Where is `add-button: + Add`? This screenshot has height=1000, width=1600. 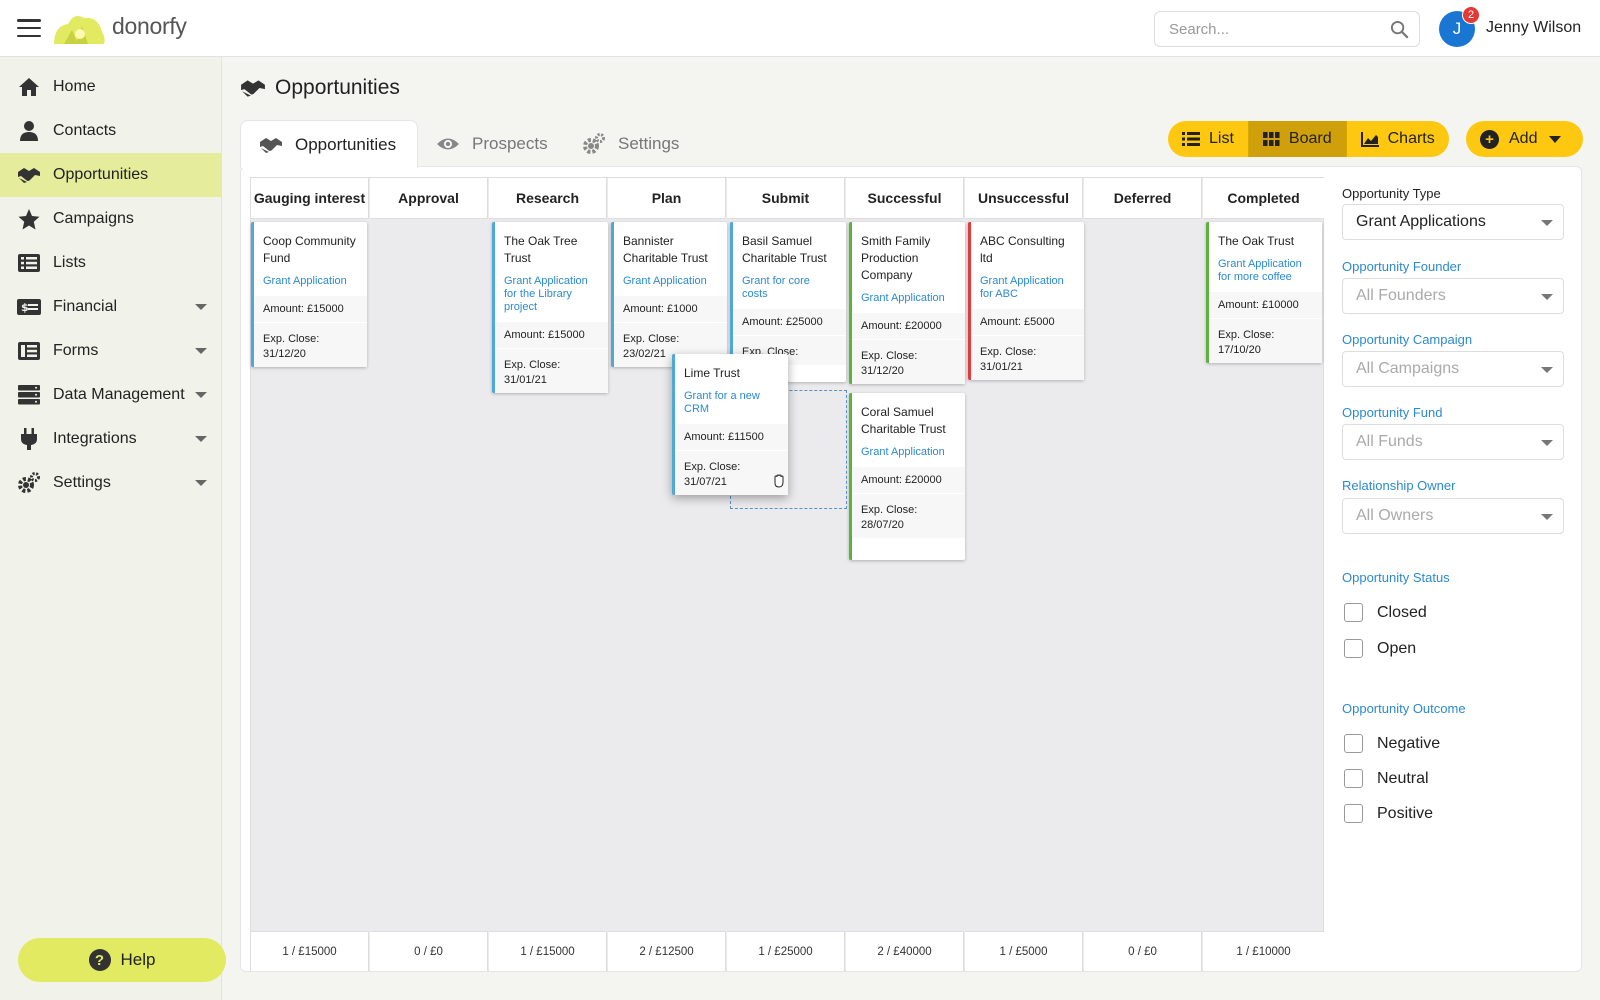
add-button: + Add is located at coordinates (1524, 139).